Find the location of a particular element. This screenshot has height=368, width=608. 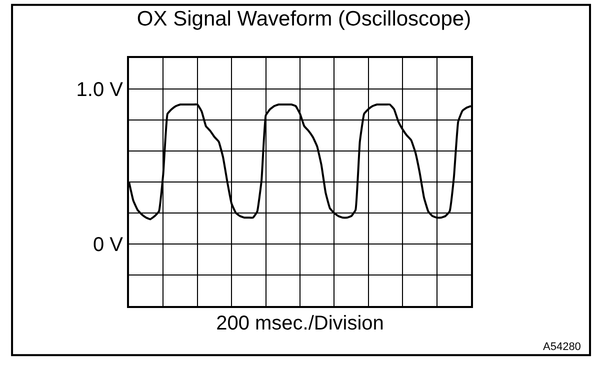

y-tick-label: 1.0 V is located at coordinates (100, 90).